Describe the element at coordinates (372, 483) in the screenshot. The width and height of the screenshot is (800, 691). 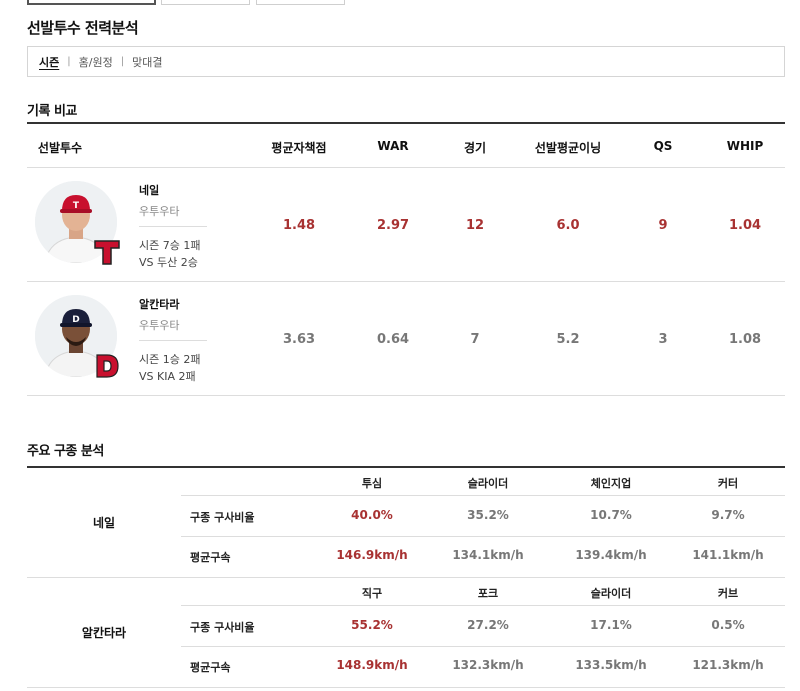
I see `pitch-type-header: 투심` at that location.